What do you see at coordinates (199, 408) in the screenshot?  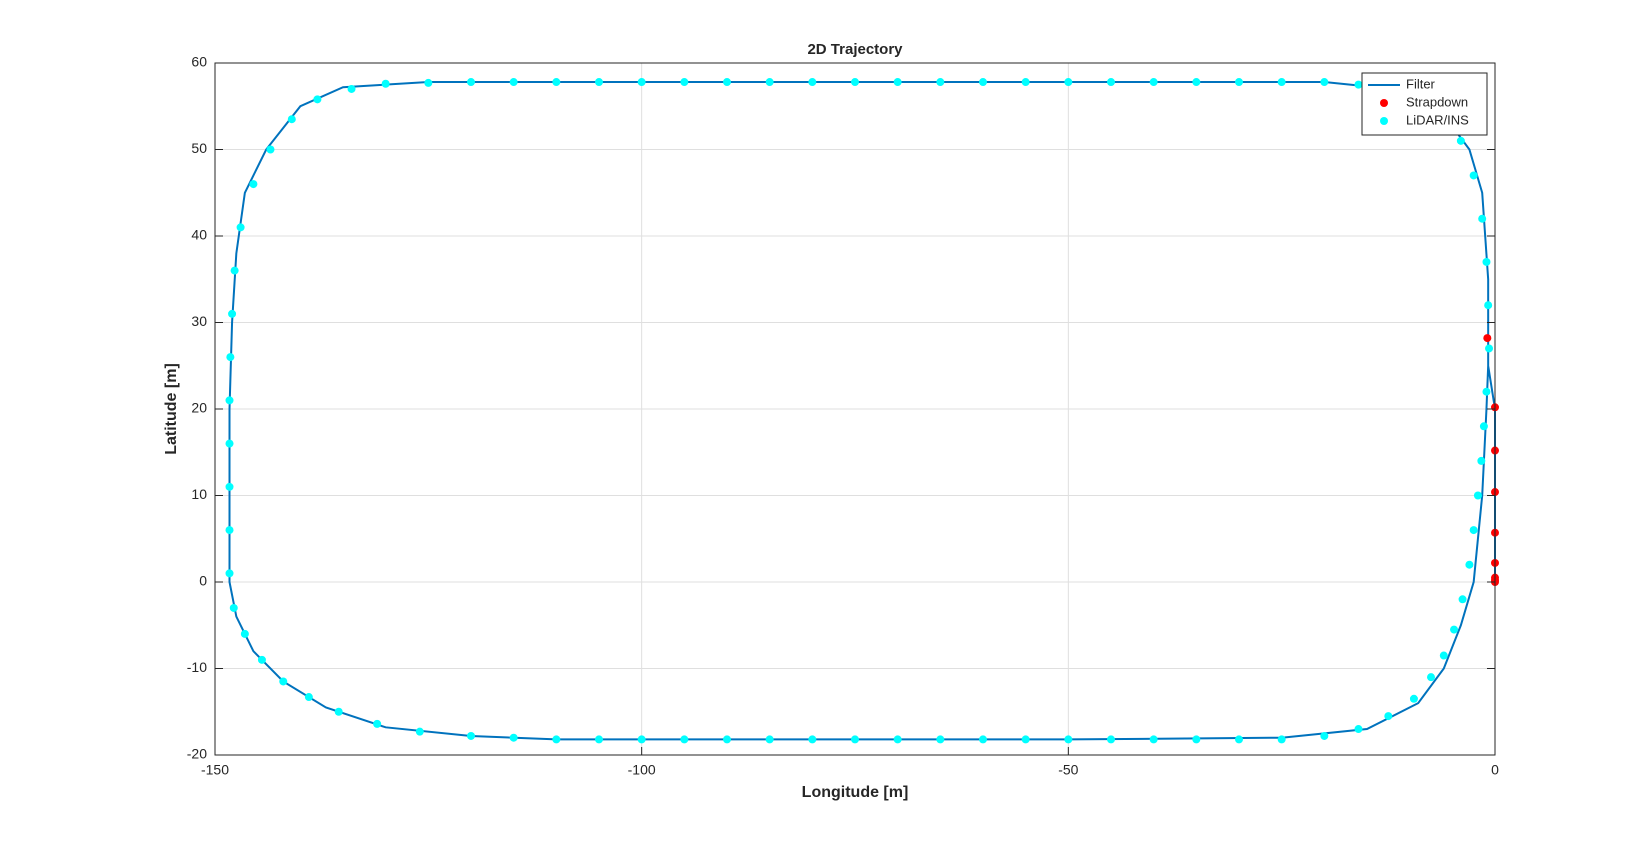 I see `y-tick-label: 20` at bounding box center [199, 408].